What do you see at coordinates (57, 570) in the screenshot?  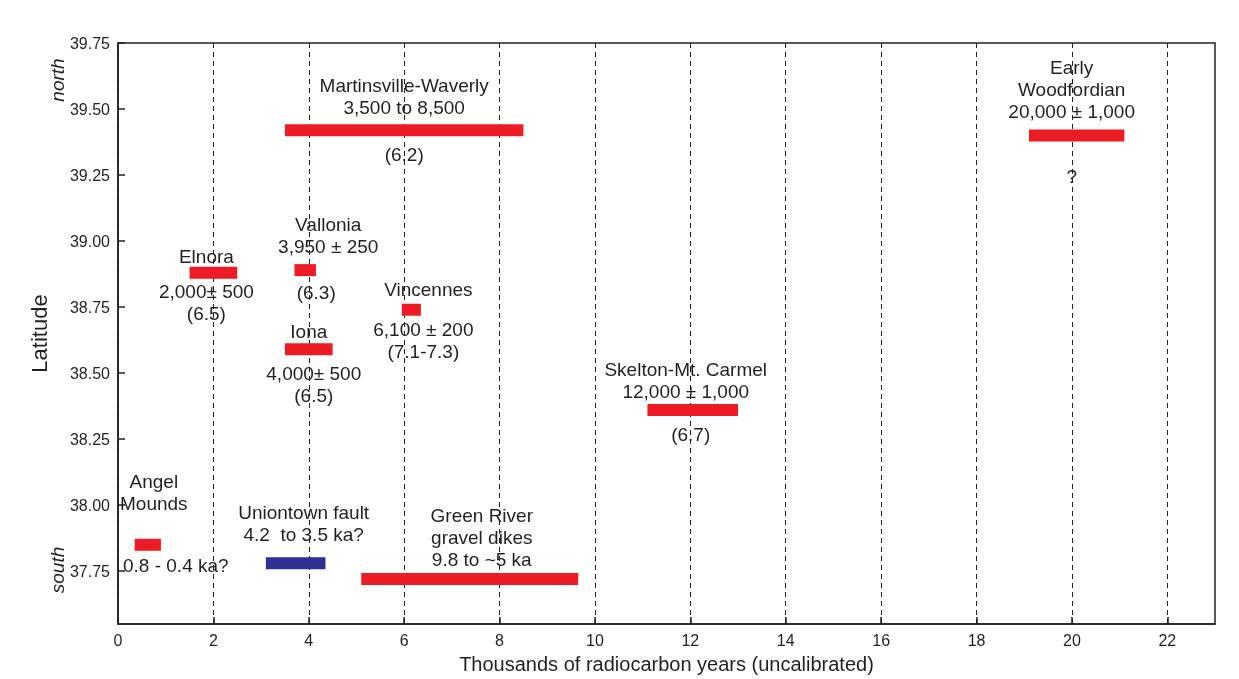 I see `text: south` at bounding box center [57, 570].